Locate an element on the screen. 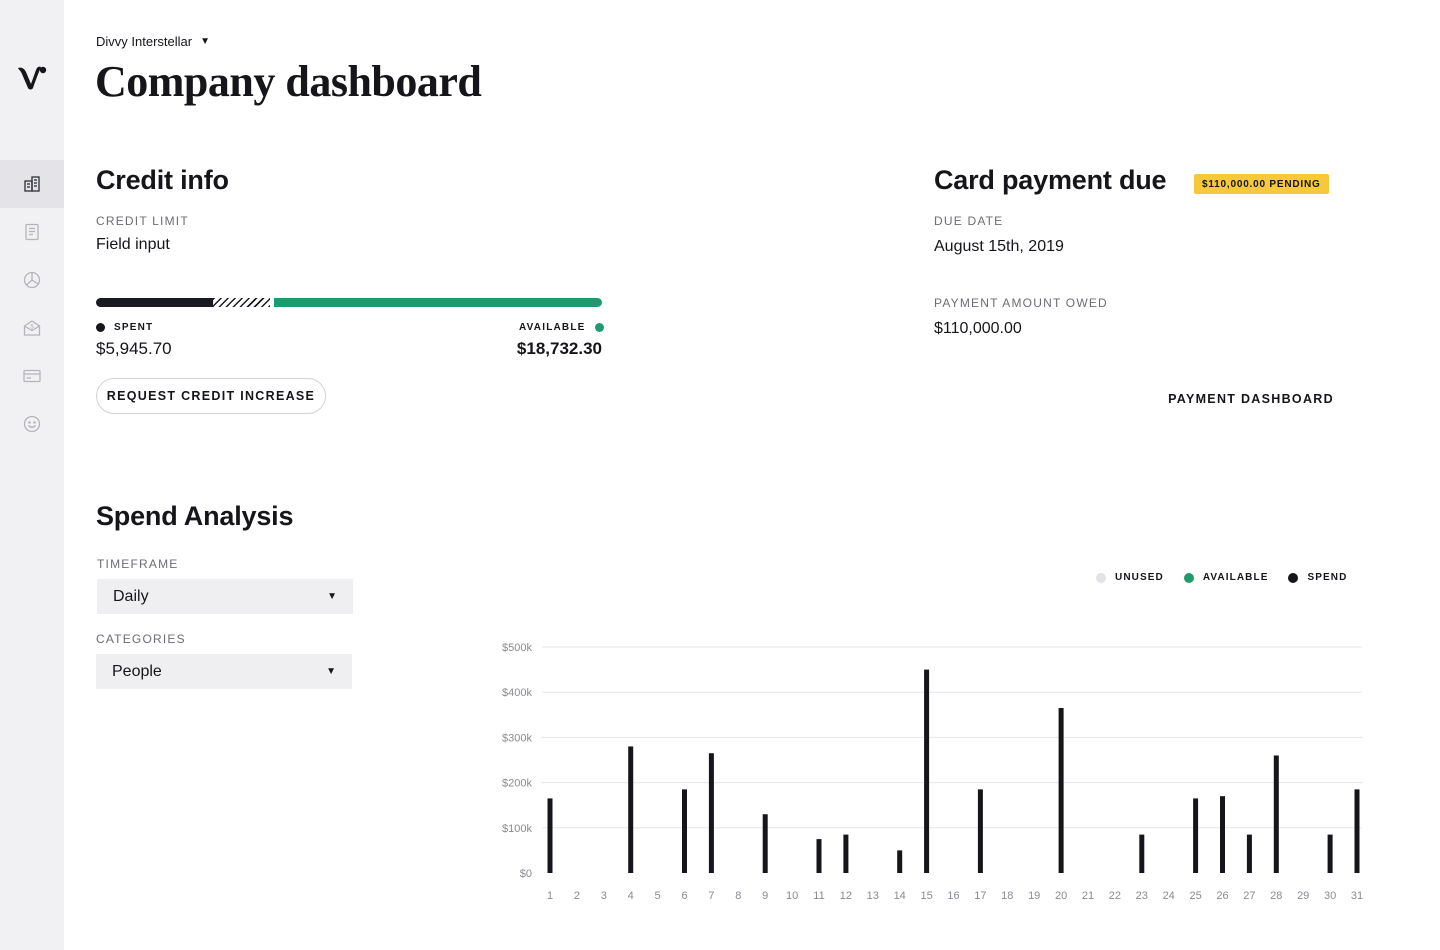 This screenshot has height=950, width=1440. x-tick-label: 3 is located at coordinates (604, 896).